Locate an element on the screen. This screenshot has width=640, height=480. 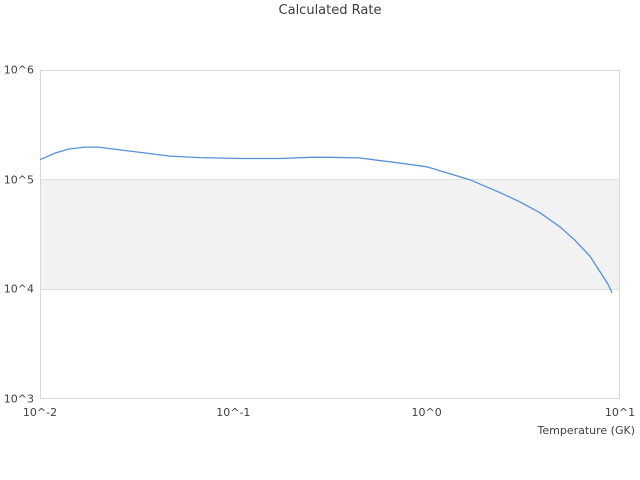
y-tick-label: 10^3 is located at coordinates (18, 399).